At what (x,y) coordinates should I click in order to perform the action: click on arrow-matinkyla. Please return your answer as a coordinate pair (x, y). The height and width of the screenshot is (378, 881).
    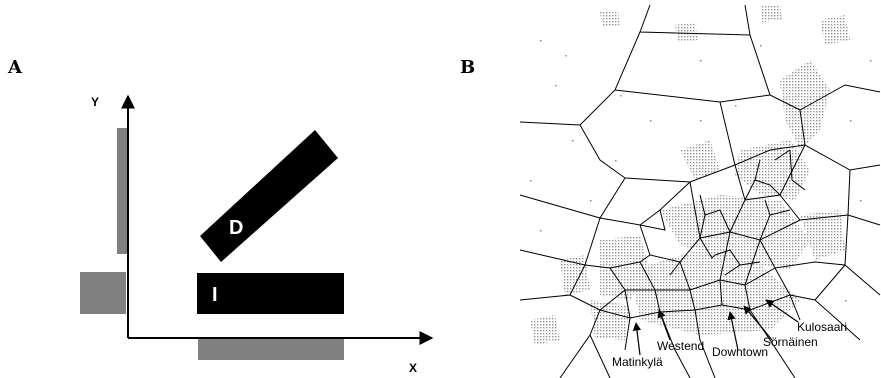
    Looking at the image, I should click on (637, 339).